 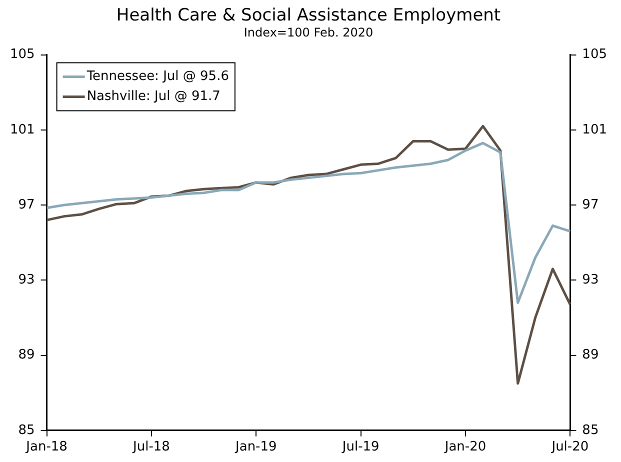 I want to click on x-tick-label: Jul-20, so click(x=569, y=447).